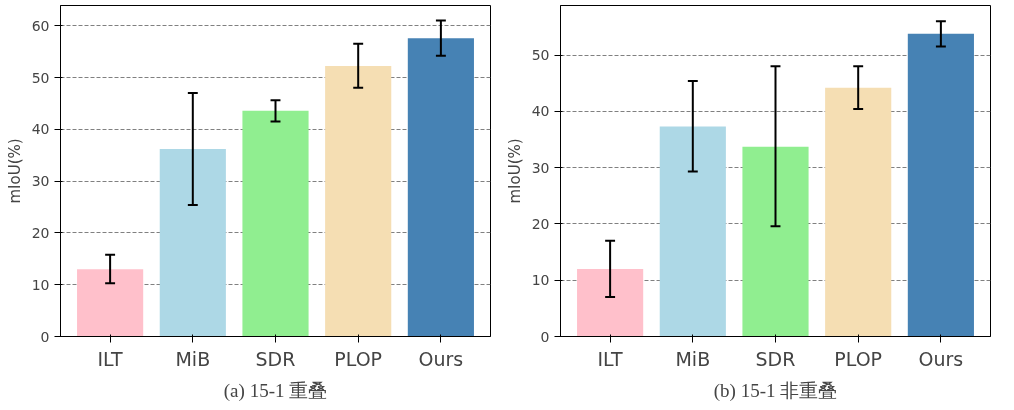  I want to click on text: (b) 15-1 非重叠, so click(775, 390).